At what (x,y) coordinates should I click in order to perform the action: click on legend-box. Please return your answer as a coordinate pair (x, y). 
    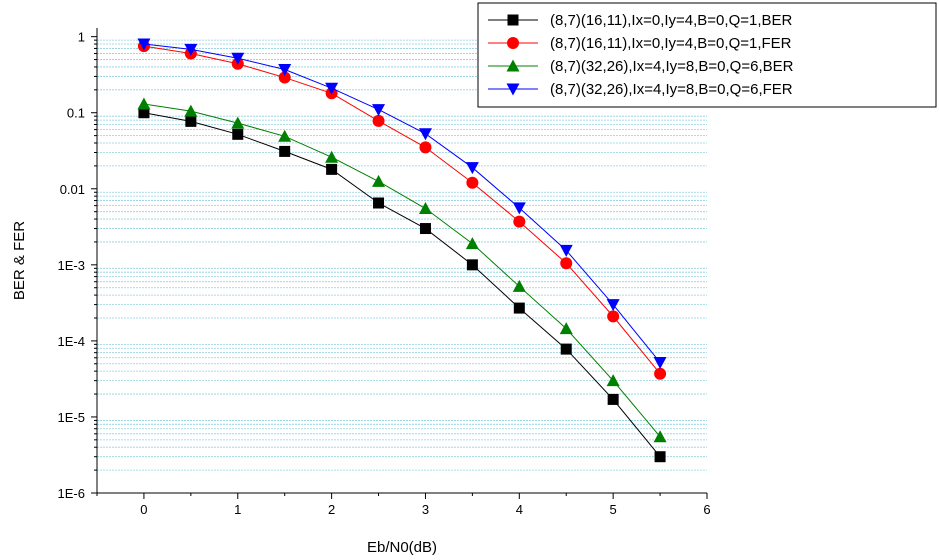
    Looking at the image, I should click on (707, 55).